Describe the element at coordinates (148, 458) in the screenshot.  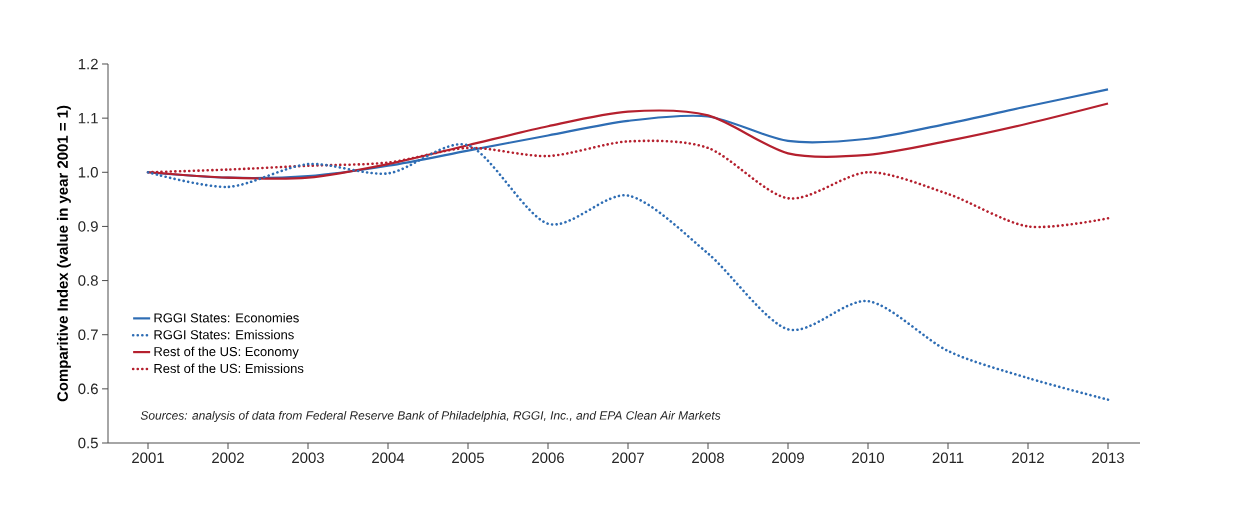
I see `x-tick-label: 2001` at that location.